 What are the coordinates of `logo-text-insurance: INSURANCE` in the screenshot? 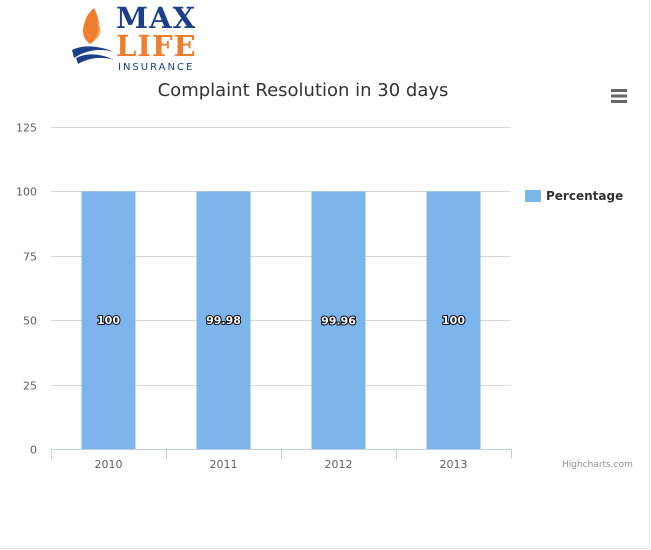 It's located at (156, 67).